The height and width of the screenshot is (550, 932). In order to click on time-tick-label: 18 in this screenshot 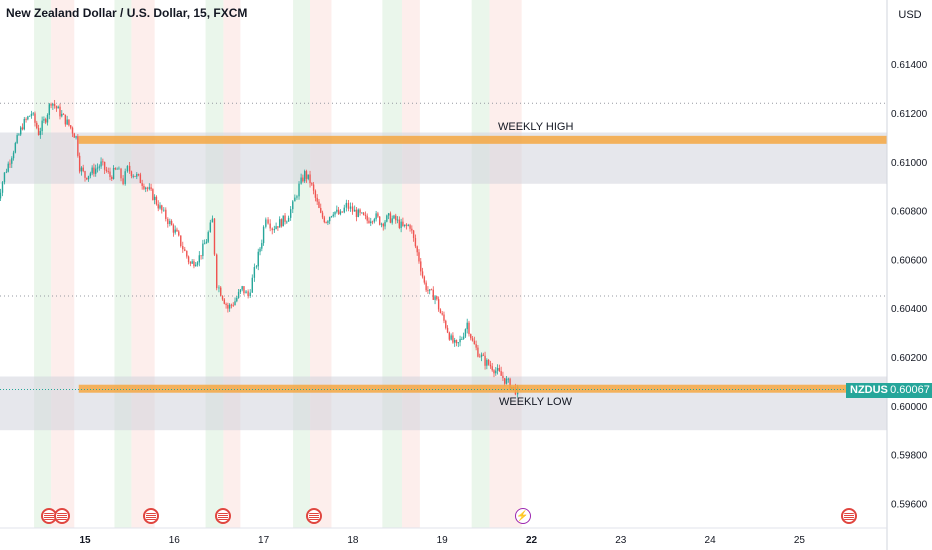, I will do `click(353, 540)`.